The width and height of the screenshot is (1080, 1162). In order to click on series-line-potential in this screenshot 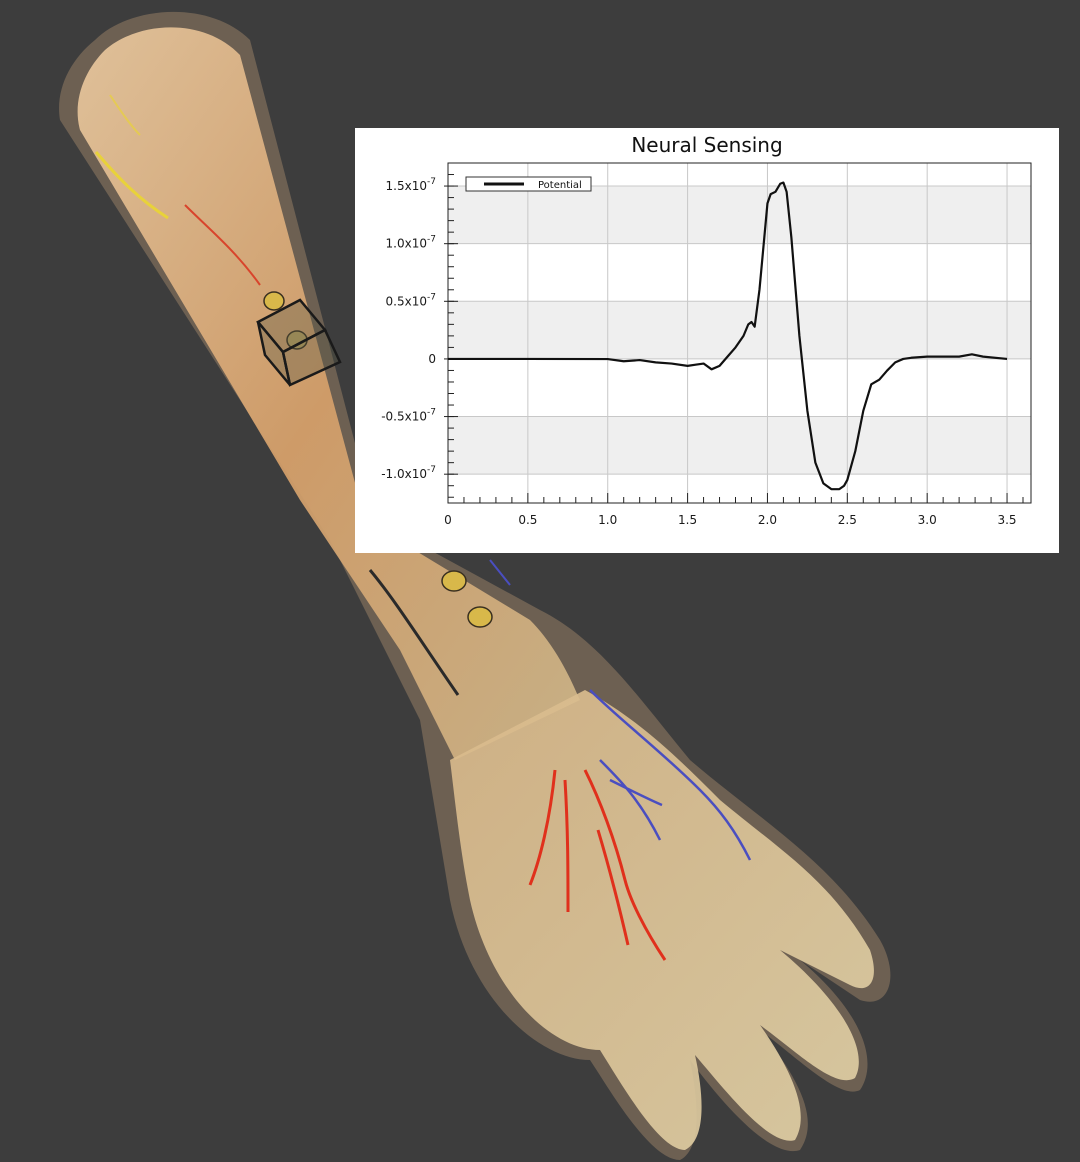, I will do `click(728, 336)`.